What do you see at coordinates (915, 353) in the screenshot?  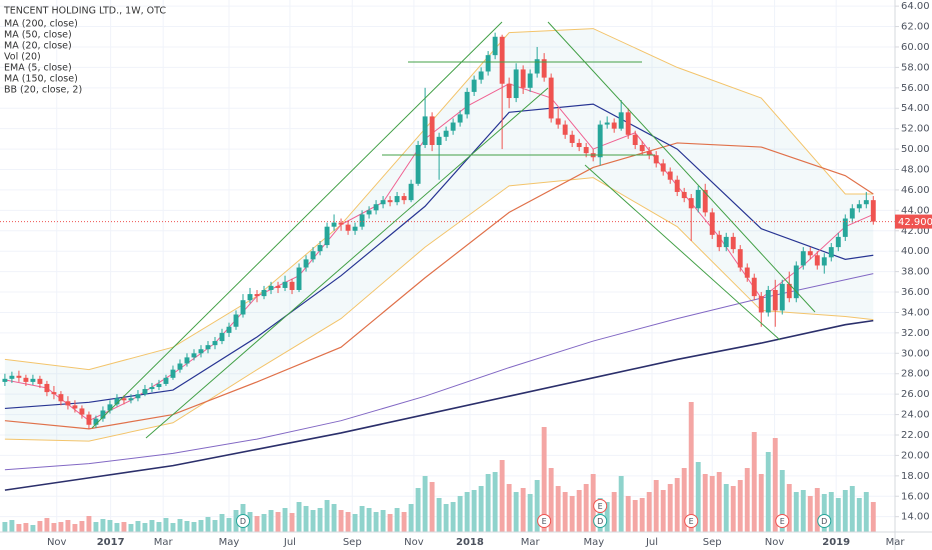 I see `y-tick-label: 30.00` at bounding box center [915, 353].